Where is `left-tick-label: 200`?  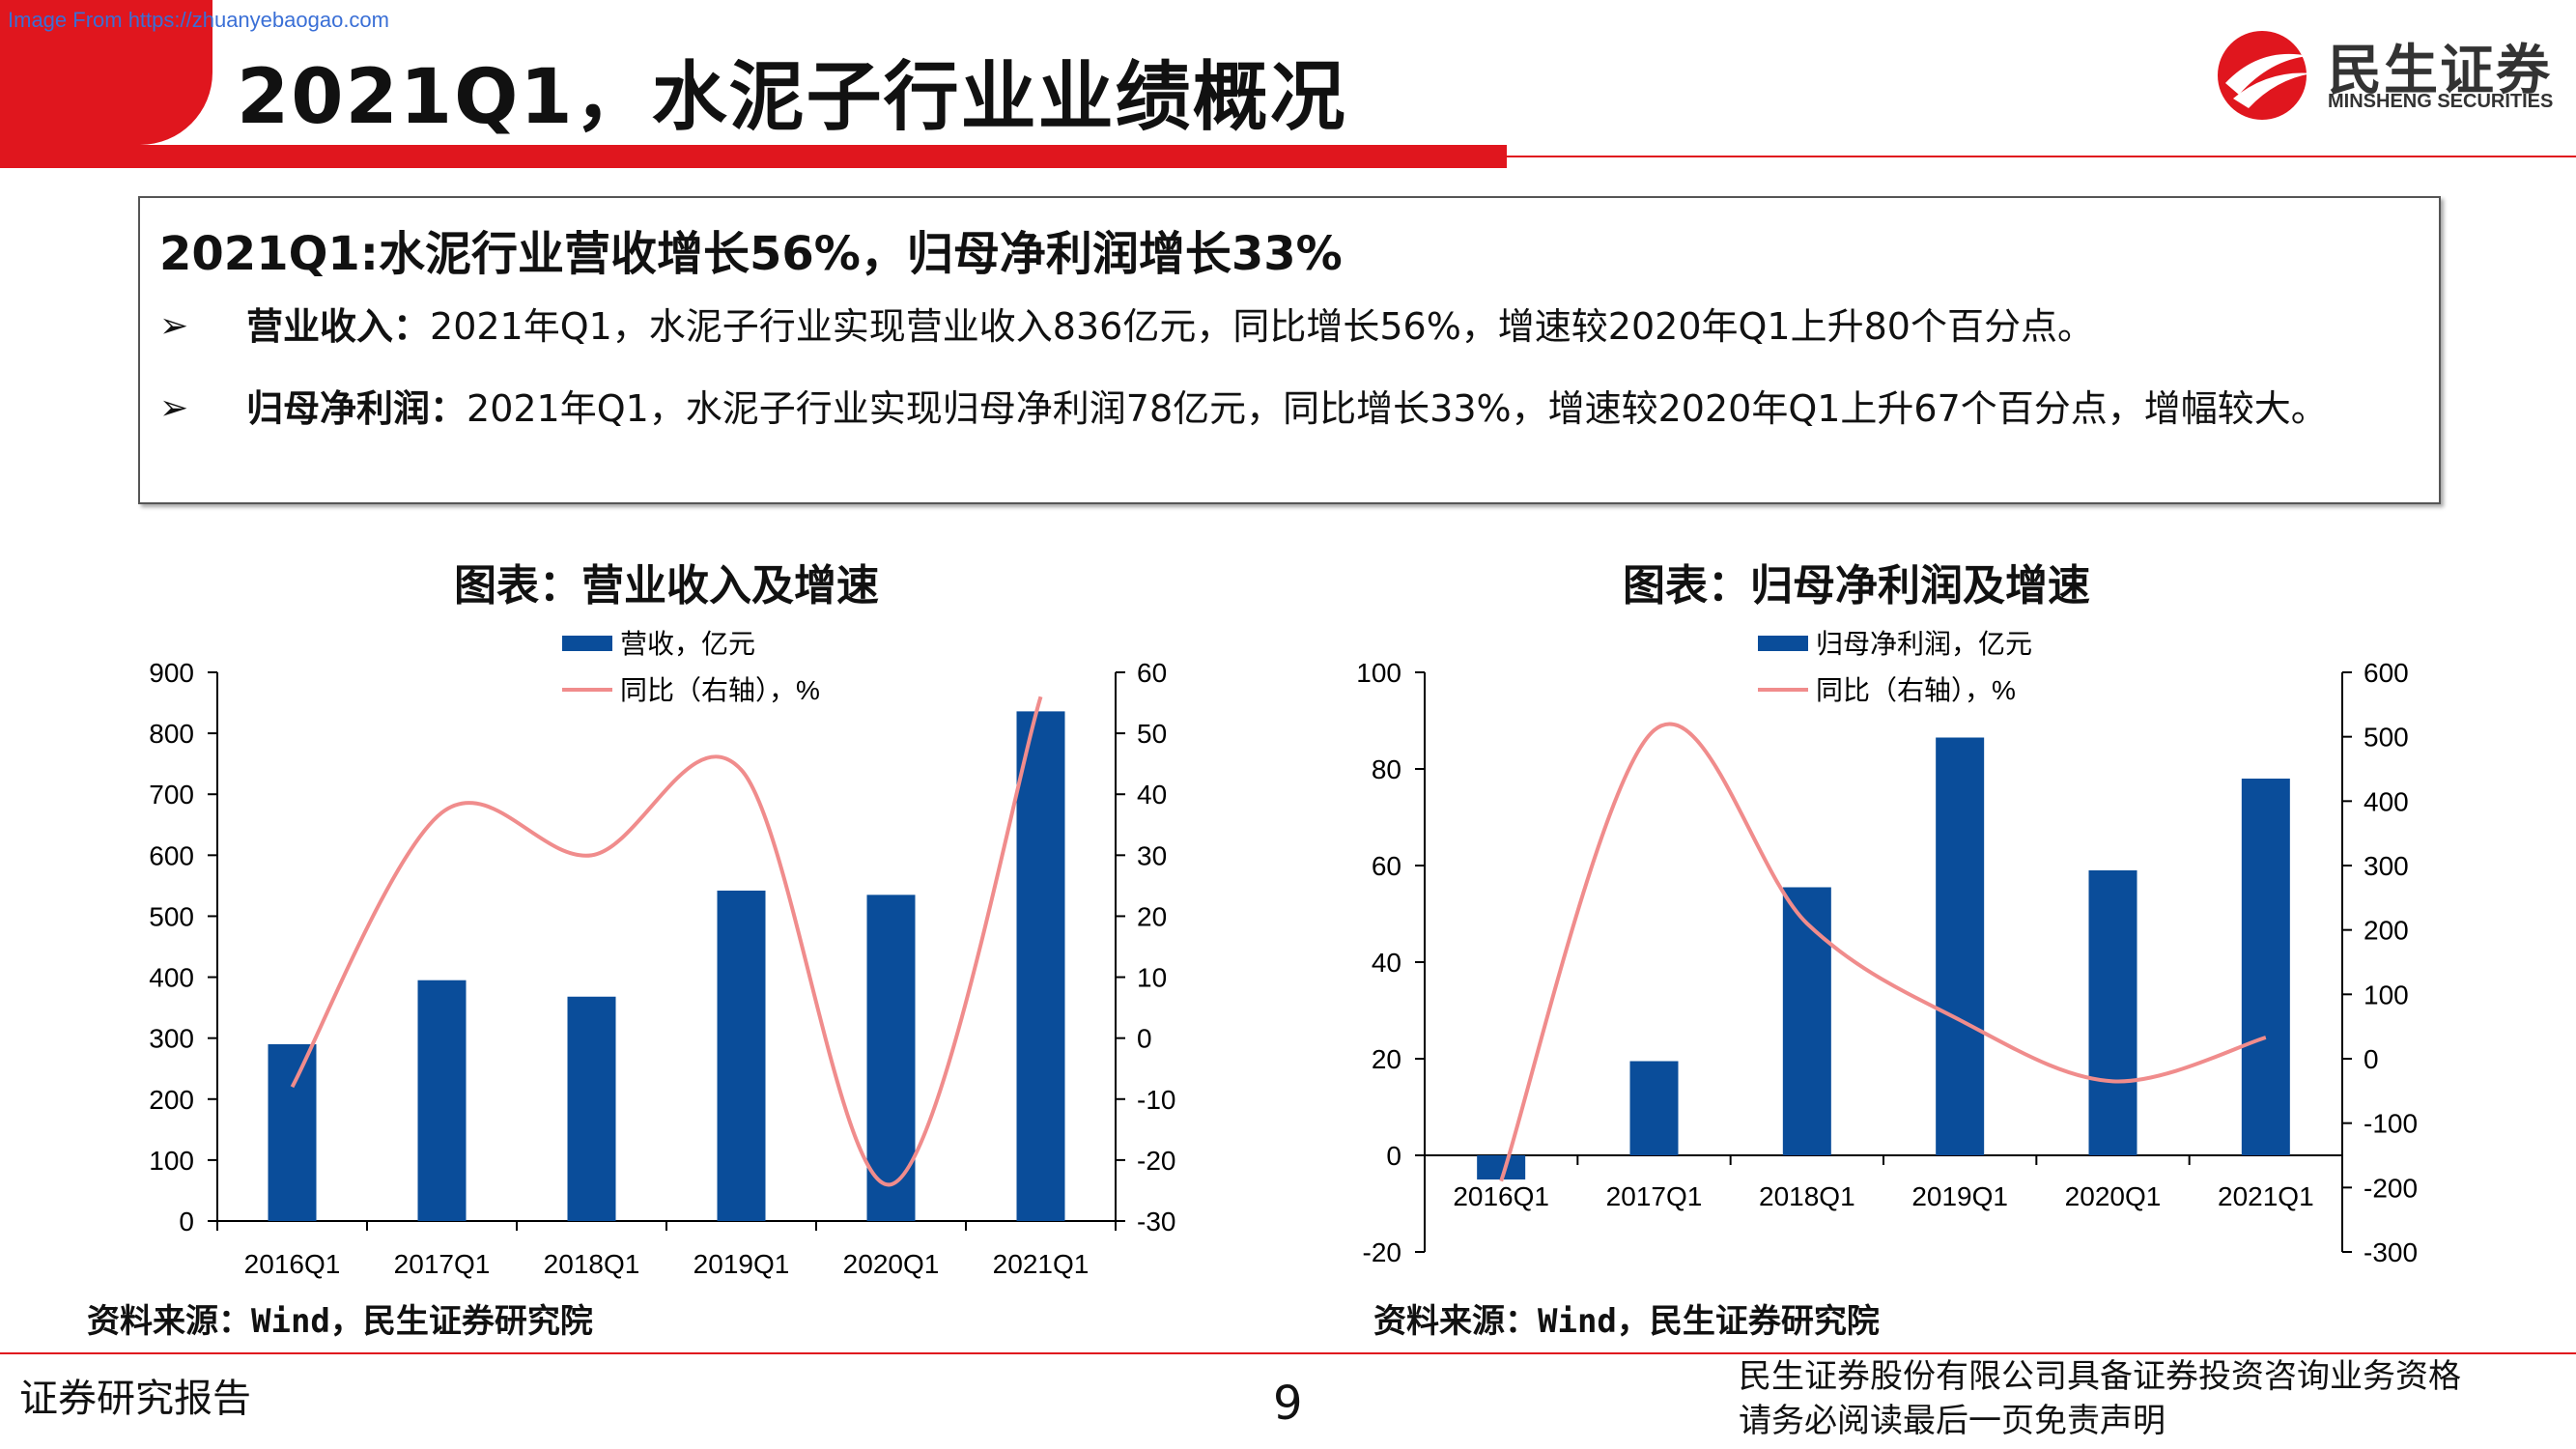 left-tick-label: 200 is located at coordinates (171, 1100).